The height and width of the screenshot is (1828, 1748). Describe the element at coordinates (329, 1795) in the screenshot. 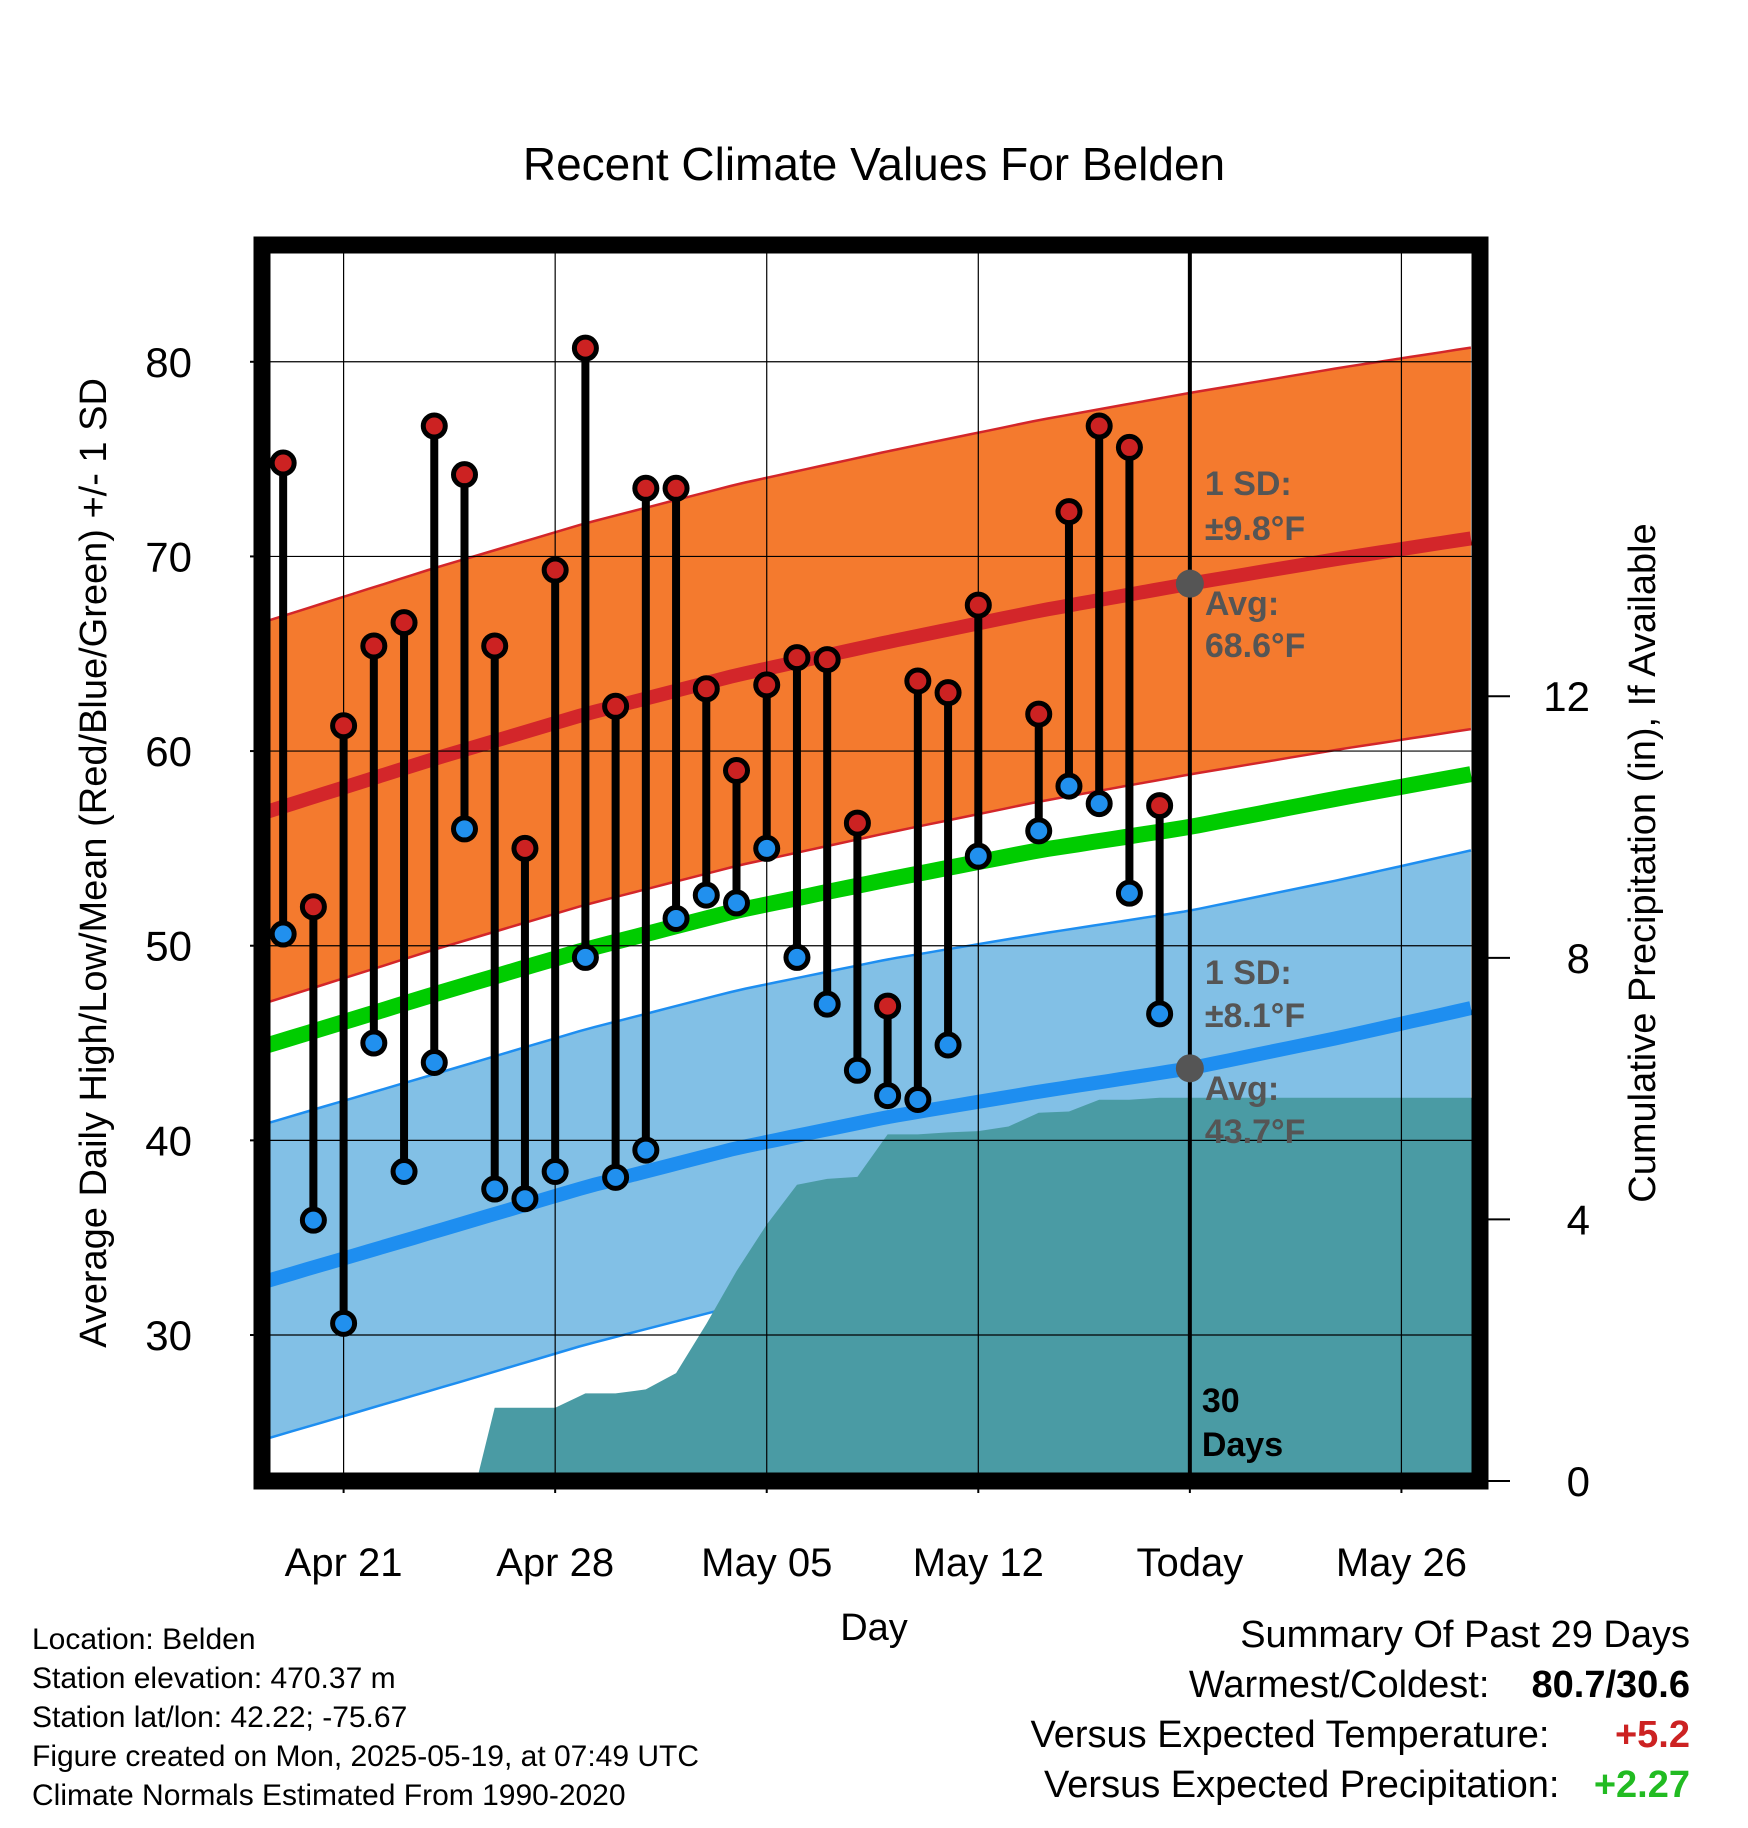

I see `normals-source-text: Climate Normals Estimated From 1990-2020` at that location.